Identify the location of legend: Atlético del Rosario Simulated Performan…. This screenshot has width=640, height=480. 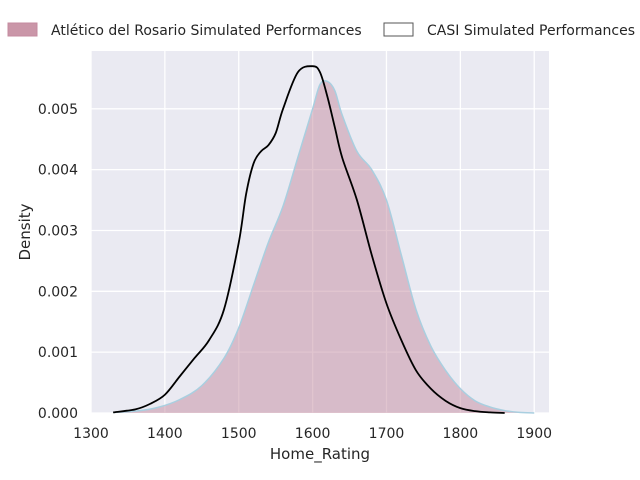
(321, 30).